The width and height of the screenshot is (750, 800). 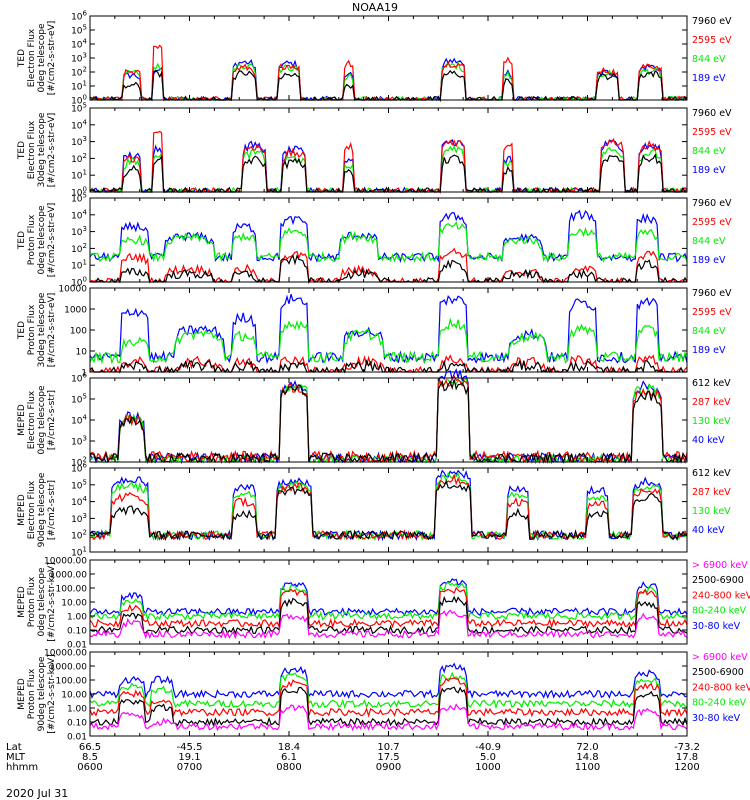 I want to click on y-tick-label: 10000.00, so click(x=65, y=654).